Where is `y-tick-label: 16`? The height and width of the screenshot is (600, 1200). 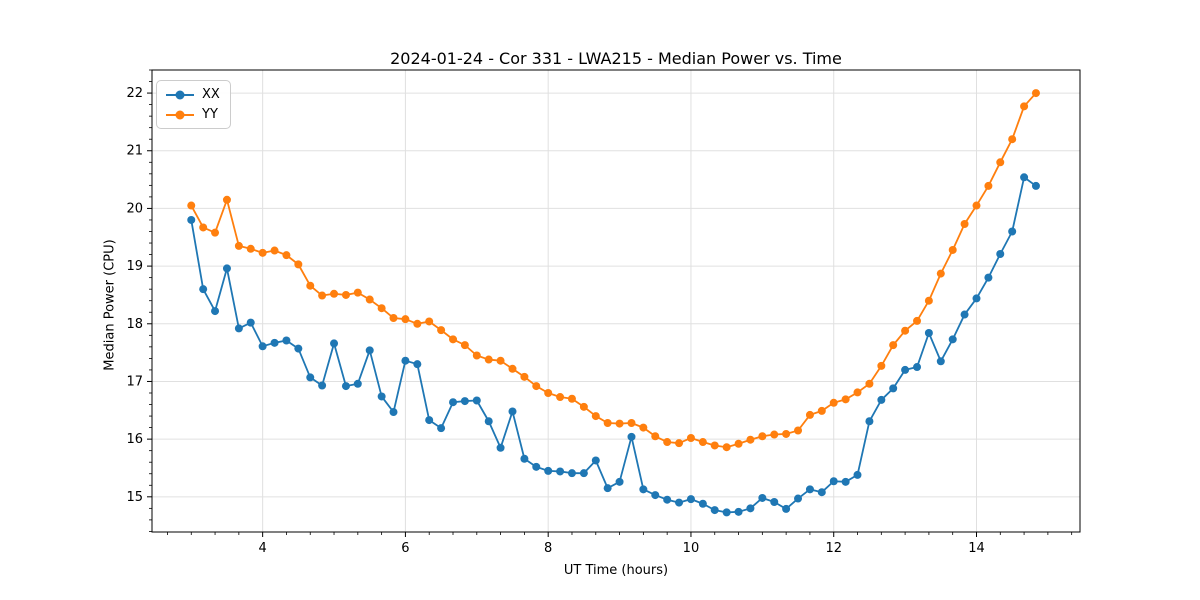
y-tick-label: 16 is located at coordinates (134, 439).